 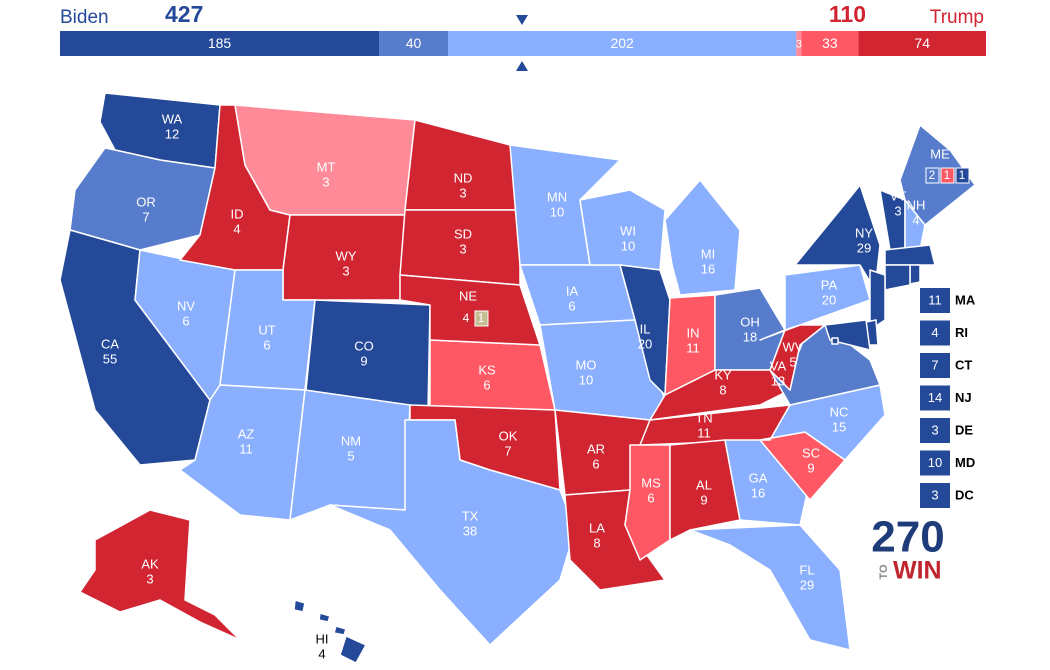 I want to click on state-votes: 13, so click(x=778, y=380).